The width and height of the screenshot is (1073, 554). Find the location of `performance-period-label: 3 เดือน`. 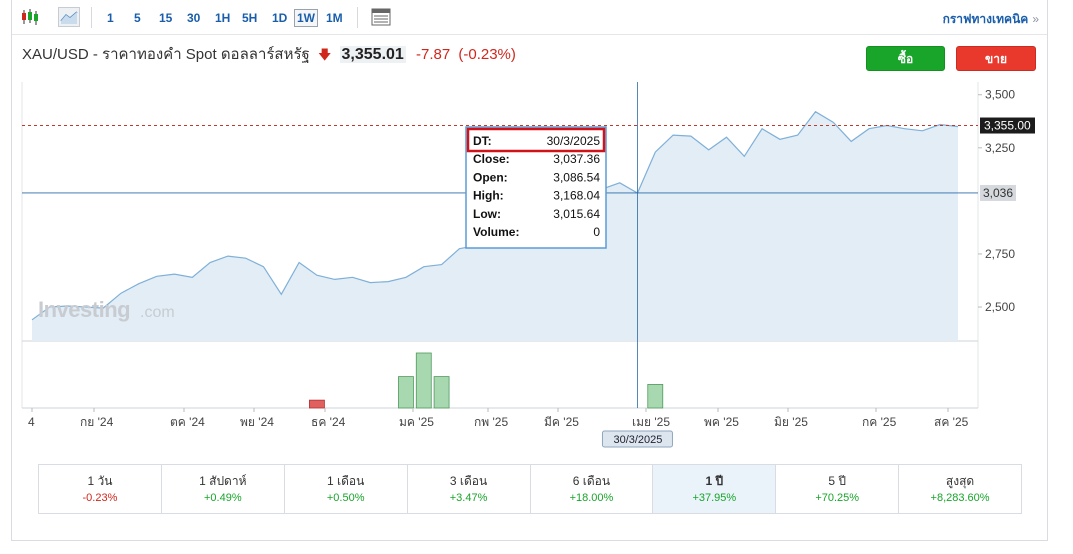

performance-period-label: 3 เดือน is located at coordinates (468, 480).